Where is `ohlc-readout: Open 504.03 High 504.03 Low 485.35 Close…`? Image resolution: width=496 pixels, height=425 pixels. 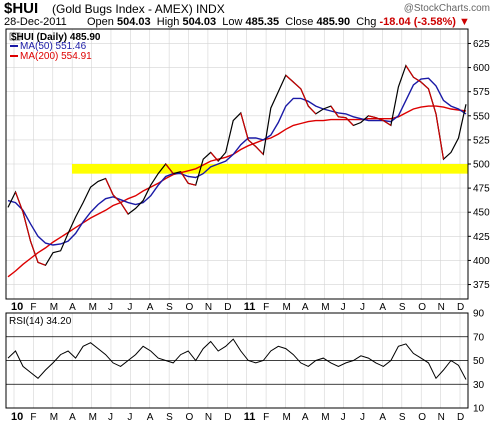 ohlc-readout: Open 504.03 High 504.03 Low 485.35 Close… is located at coordinates (278, 22).